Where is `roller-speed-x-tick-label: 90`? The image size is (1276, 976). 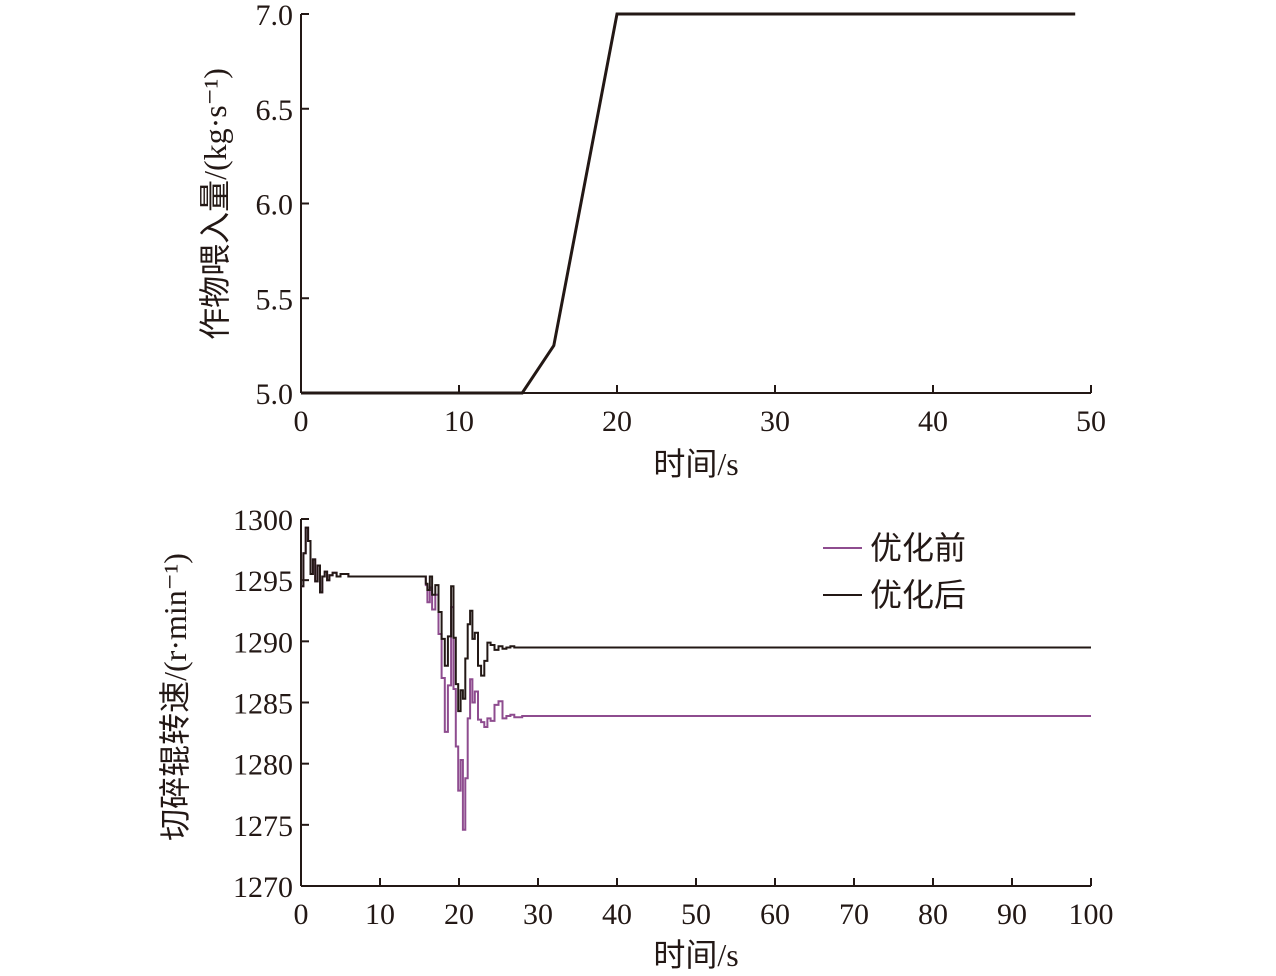
roller-speed-x-tick-label: 90 is located at coordinates (1012, 914).